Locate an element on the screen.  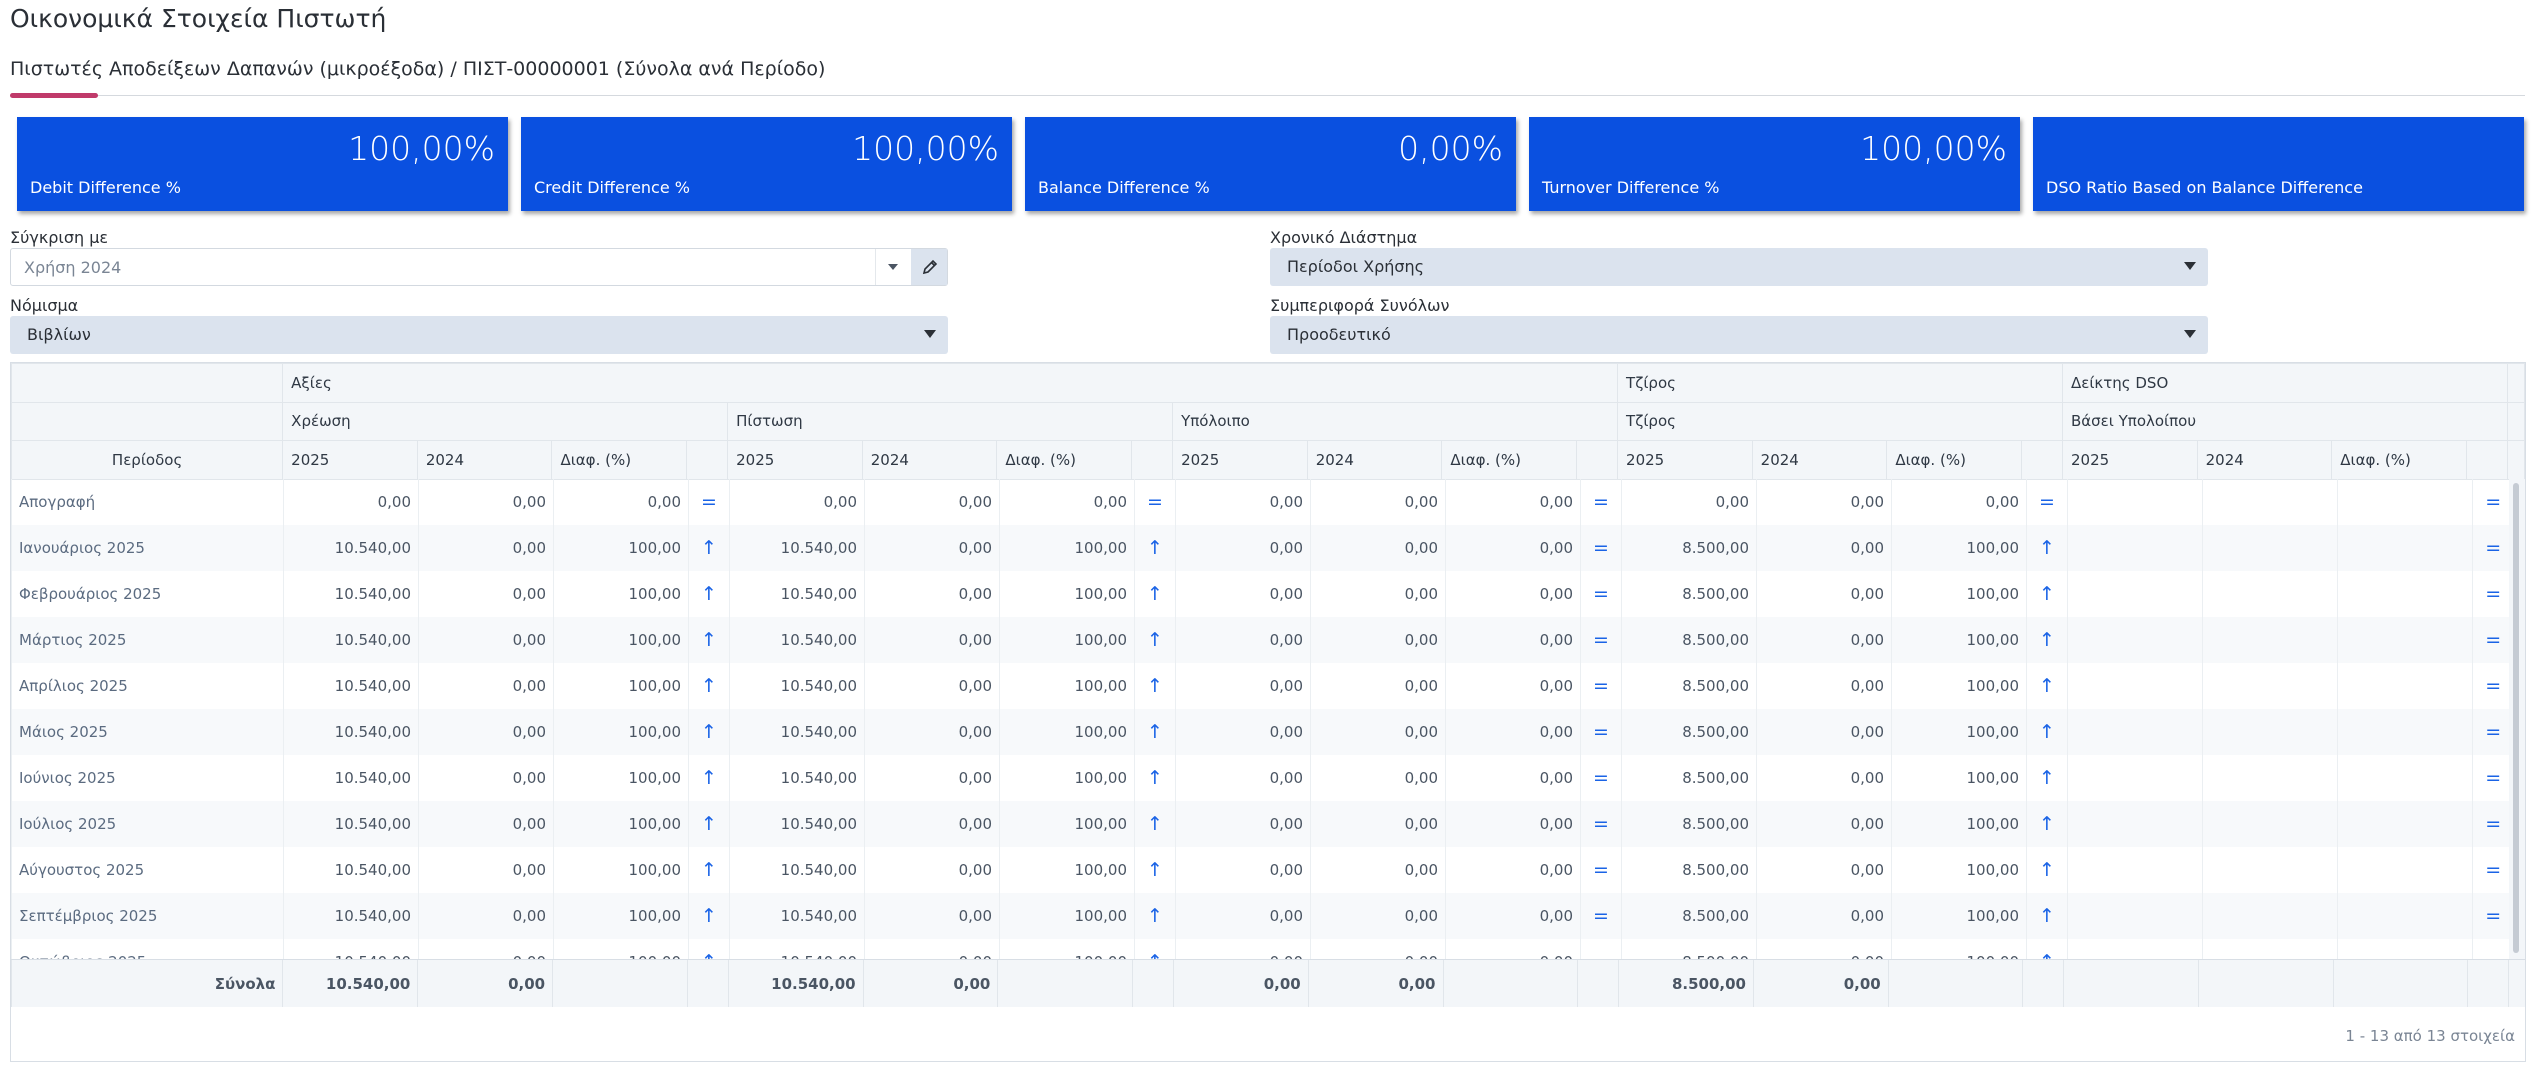
cell-c-0: 0,00 is located at coordinates (797, 502).